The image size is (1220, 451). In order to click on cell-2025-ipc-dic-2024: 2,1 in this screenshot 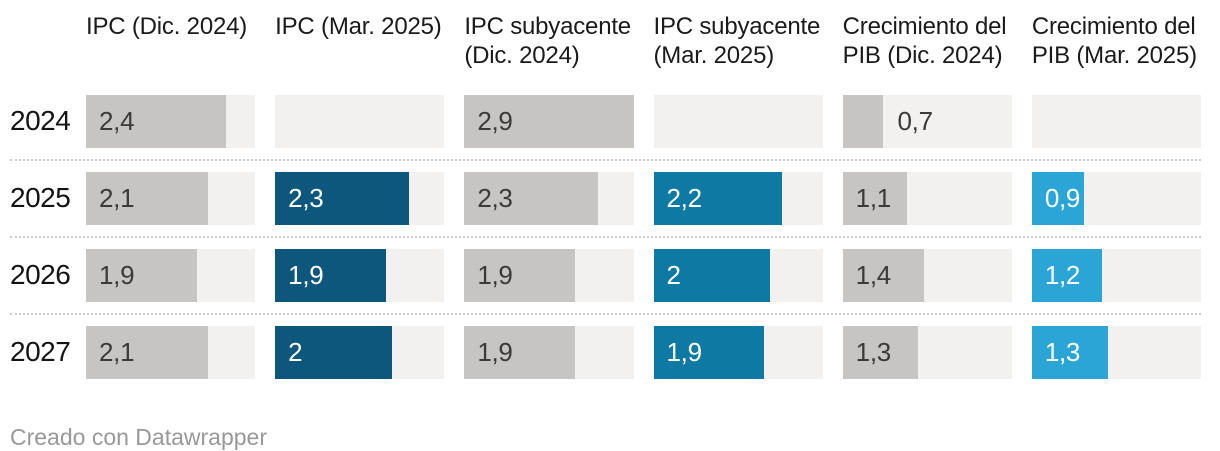, I will do `click(171, 198)`.